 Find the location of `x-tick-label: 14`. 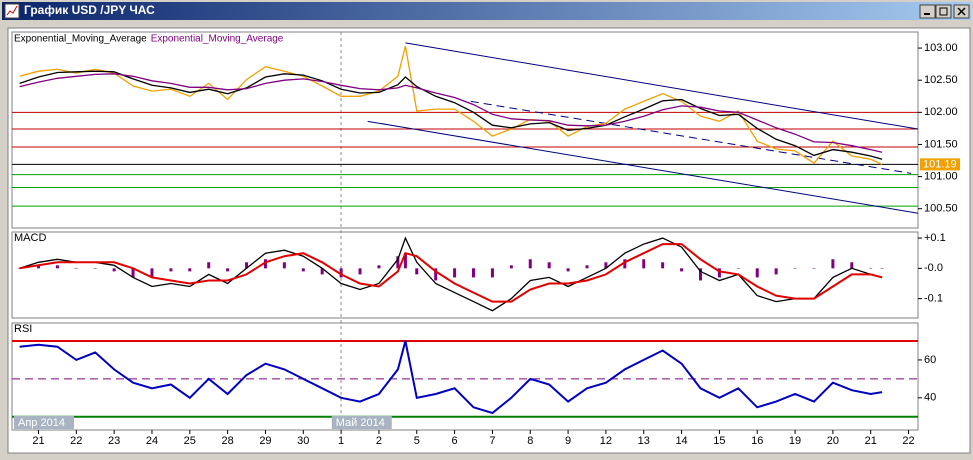

x-tick-label: 14 is located at coordinates (681, 441).